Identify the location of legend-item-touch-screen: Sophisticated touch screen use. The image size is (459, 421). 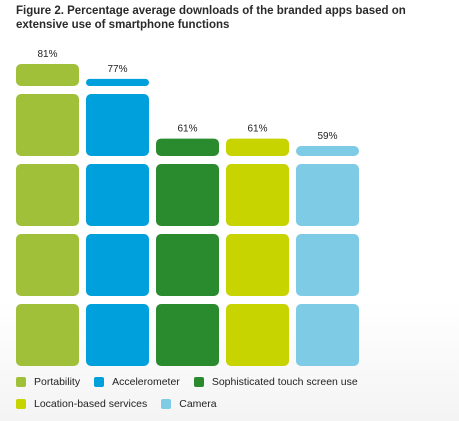
(275, 382).